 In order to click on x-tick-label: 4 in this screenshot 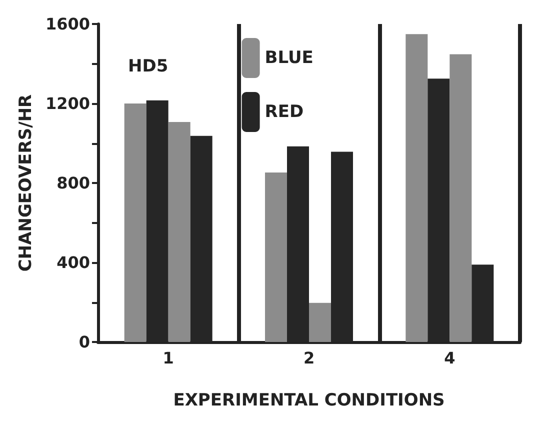, I will do `click(450, 358)`.